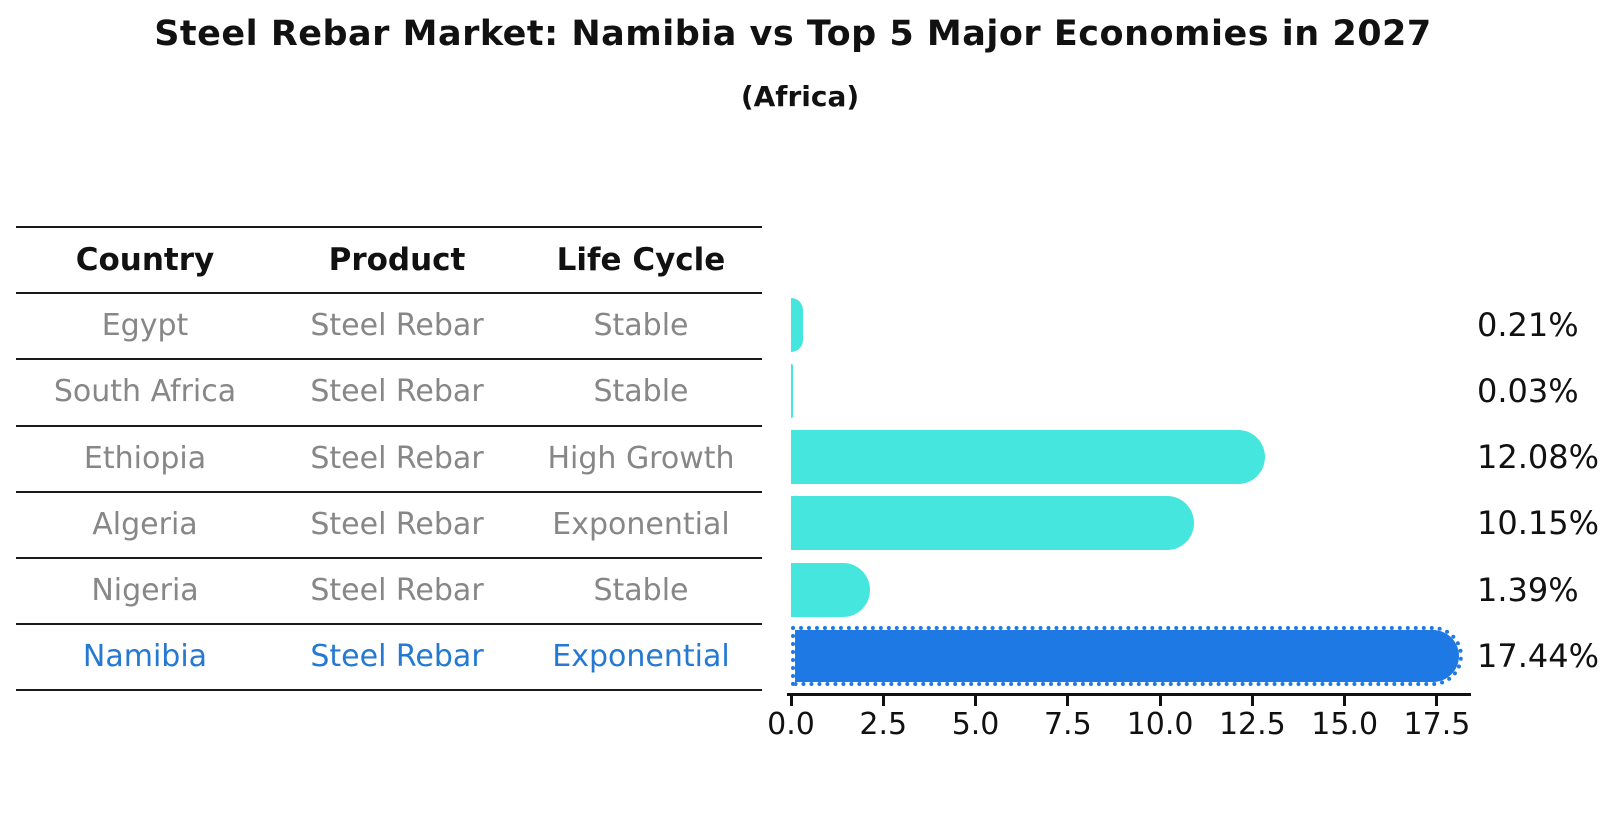  What do you see at coordinates (1538, 523) in the screenshot?
I see `value-label-algeria: 10.15%` at bounding box center [1538, 523].